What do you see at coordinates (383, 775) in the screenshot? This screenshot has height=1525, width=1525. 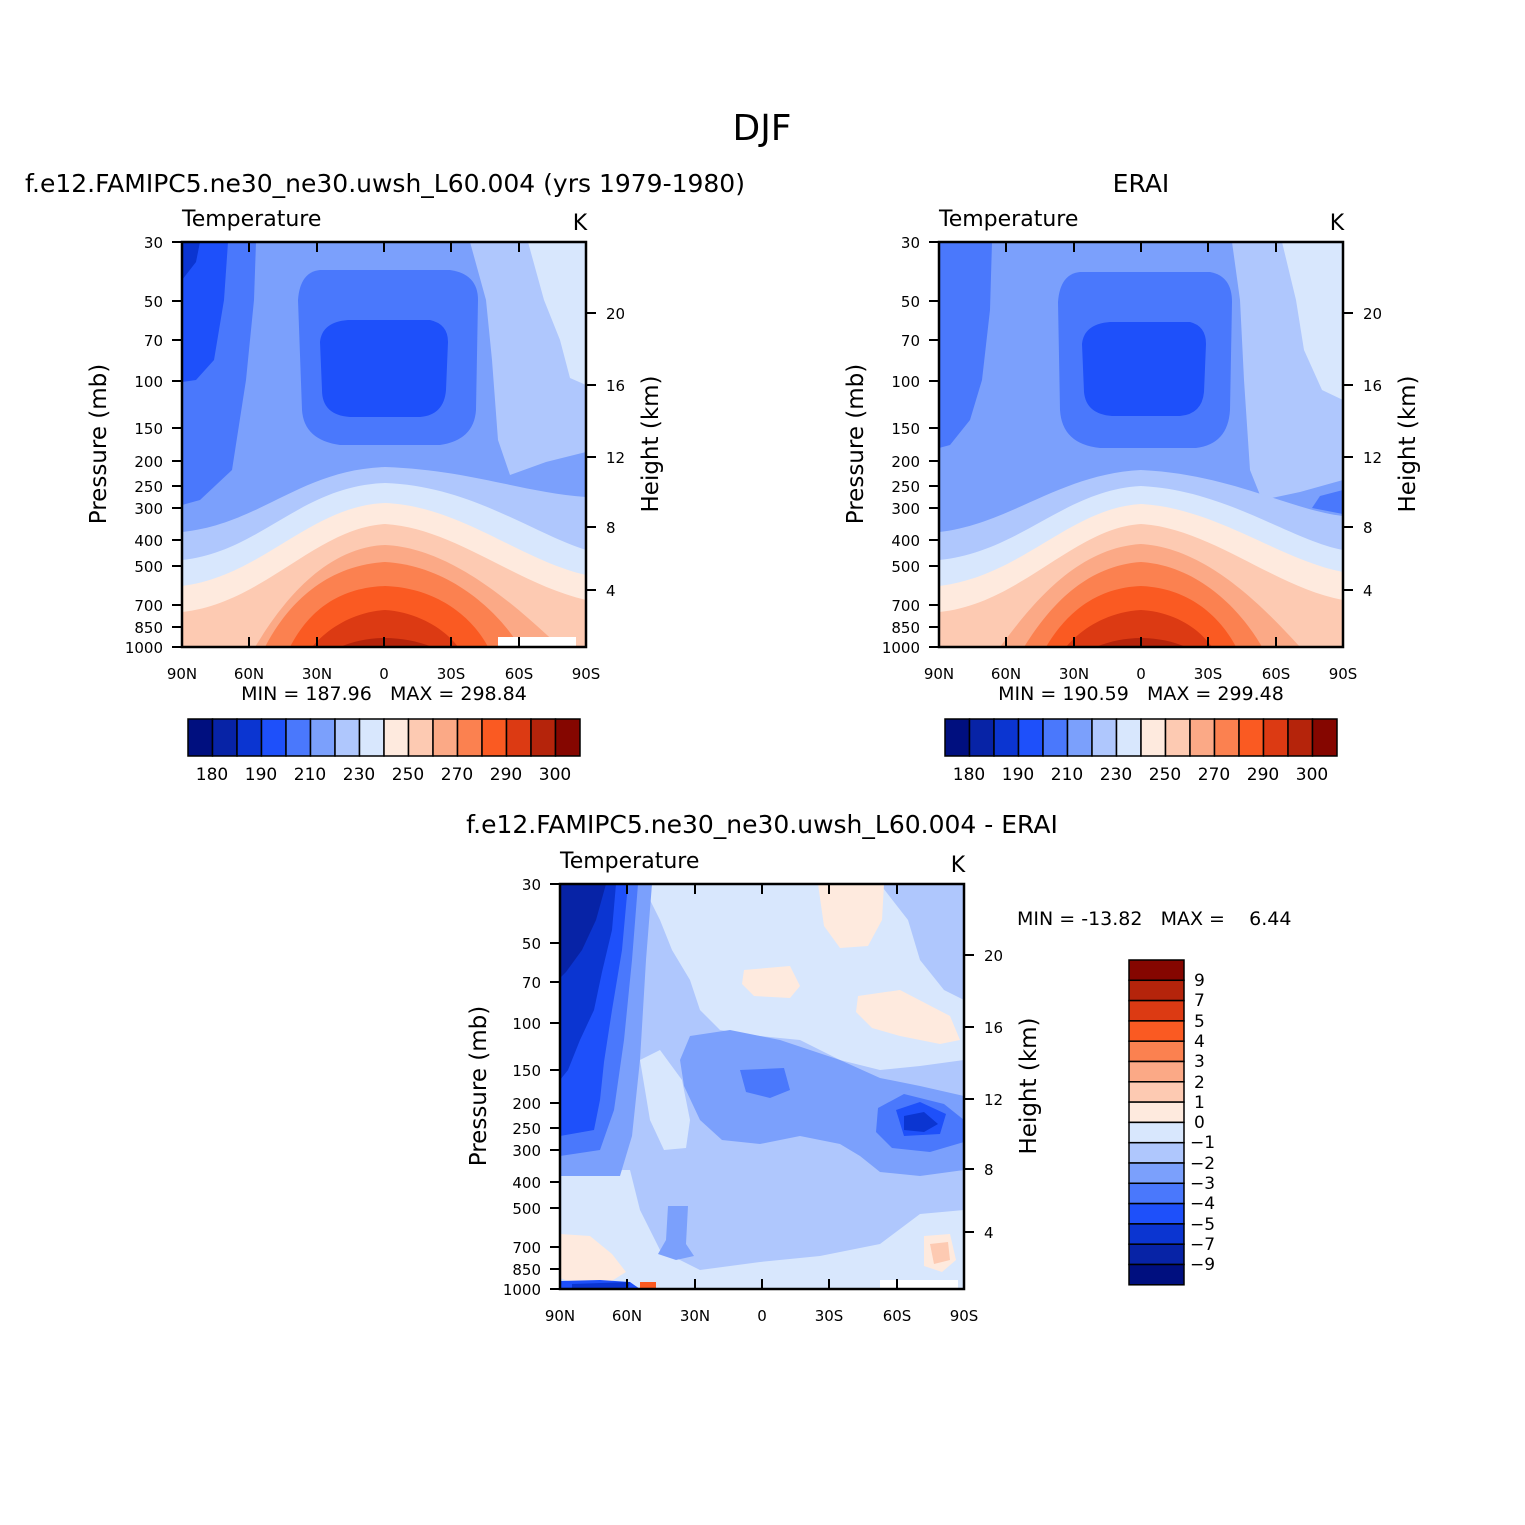 I see `colorbar-labels: 180 190 210 230 250 270 290 300` at bounding box center [383, 775].